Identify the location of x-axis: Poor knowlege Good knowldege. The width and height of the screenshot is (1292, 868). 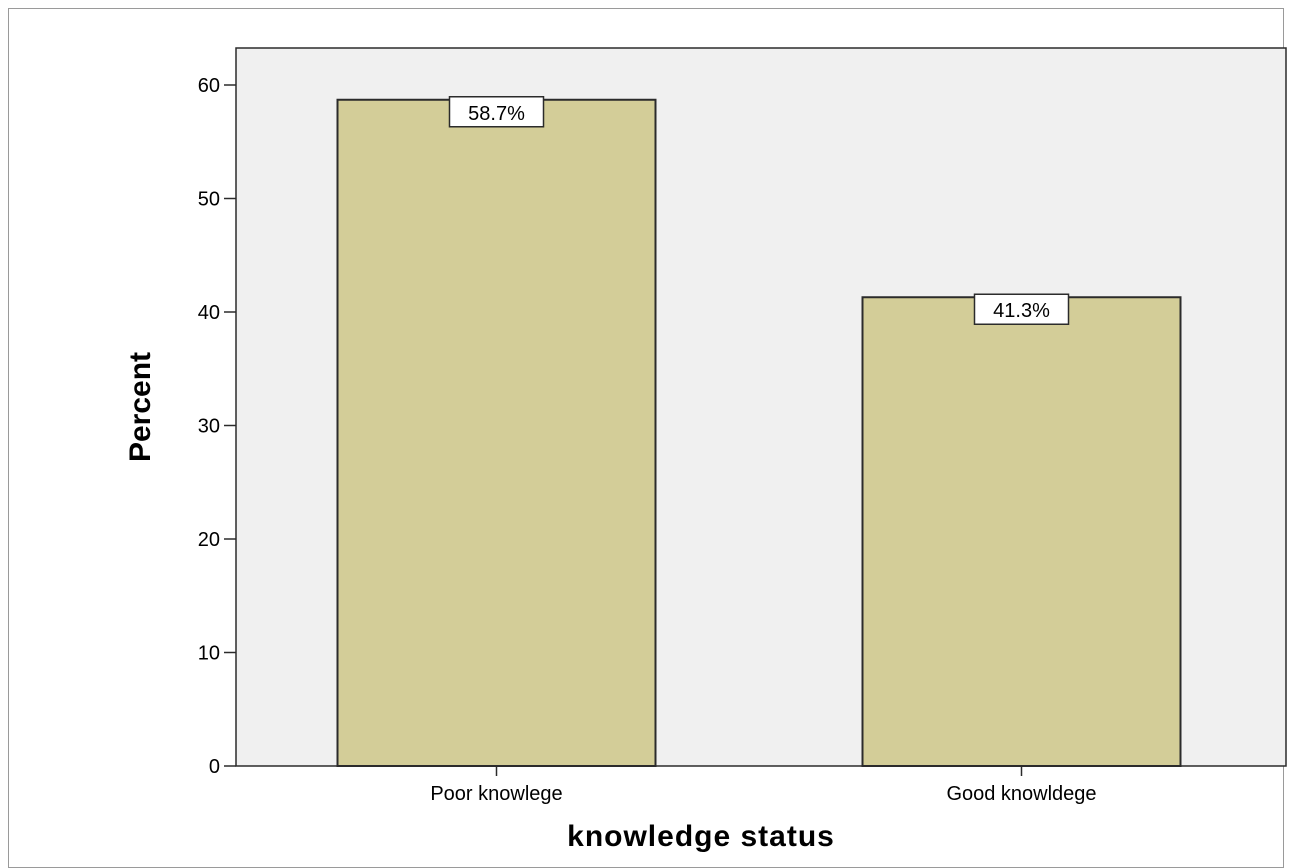
(763, 785).